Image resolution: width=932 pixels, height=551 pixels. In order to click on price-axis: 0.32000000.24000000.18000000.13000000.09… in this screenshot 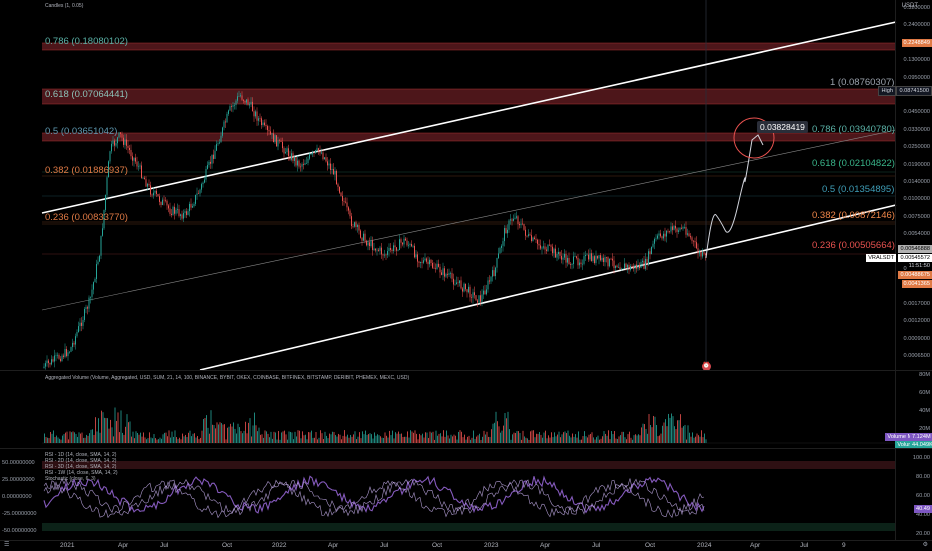, I will do `click(913, 185)`.